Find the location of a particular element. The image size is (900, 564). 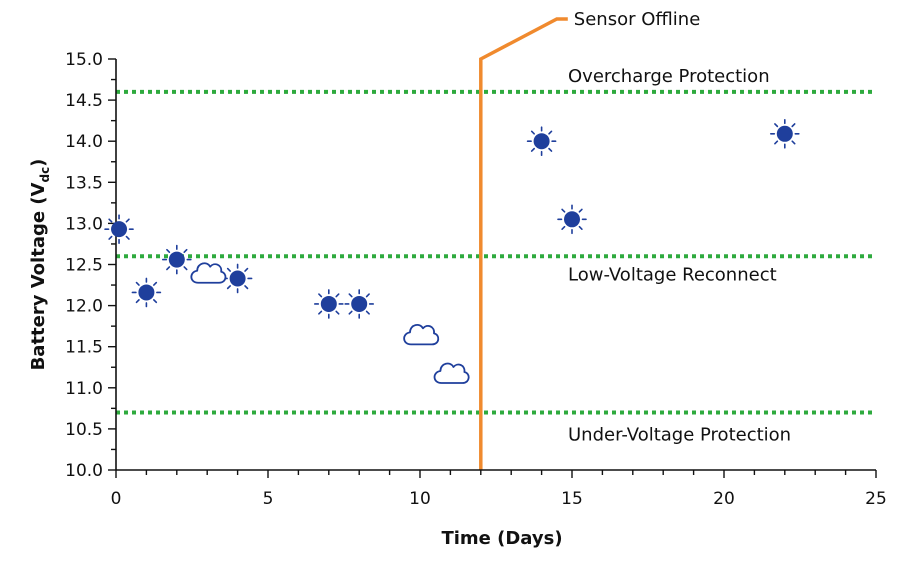

event-marker is located at coordinates (523, 243).